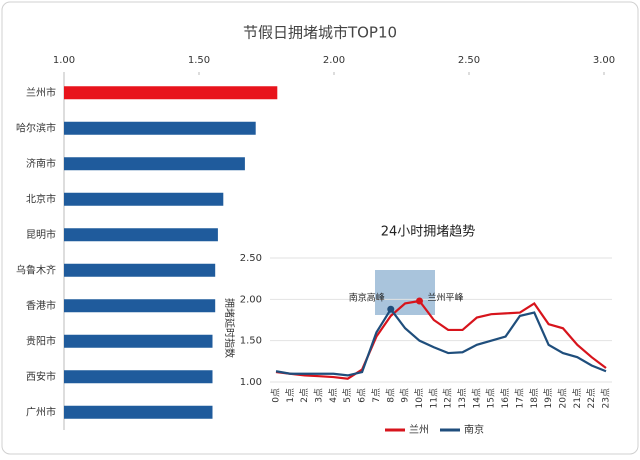 The width and height of the screenshot is (640, 460). What do you see at coordinates (64, 60) in the screenshot?
I see `x-tick-label: 1.00` at bounding box center [64, 60].